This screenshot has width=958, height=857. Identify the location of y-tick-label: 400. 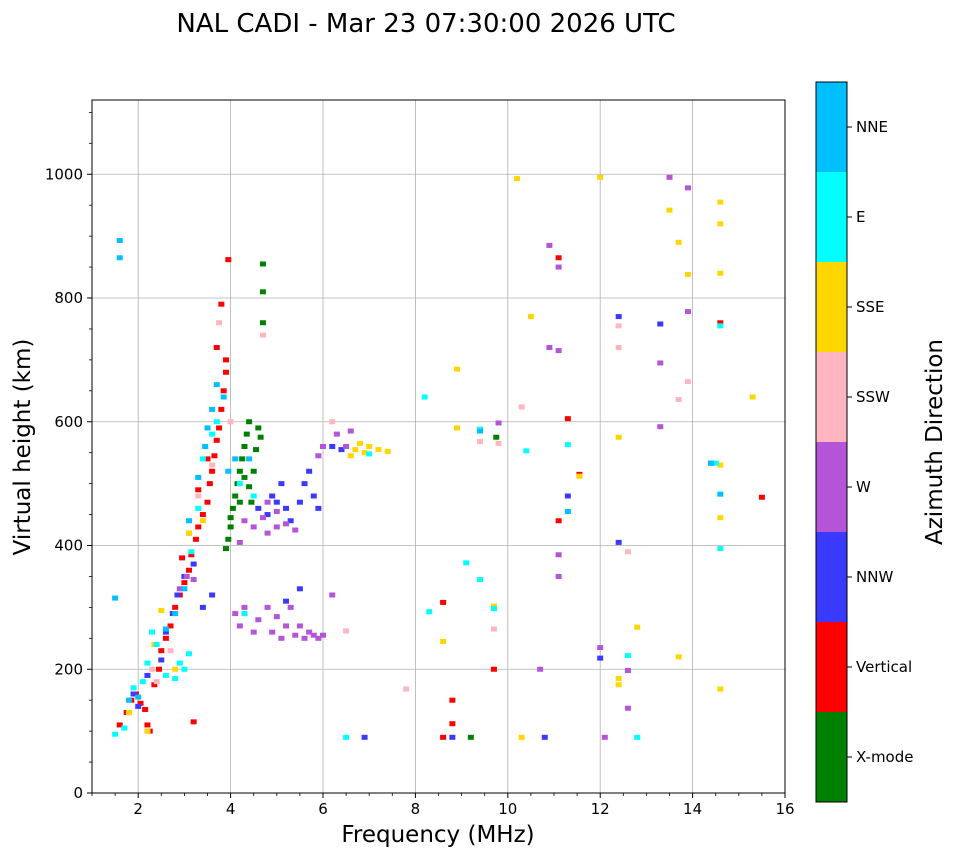
(68, 546).